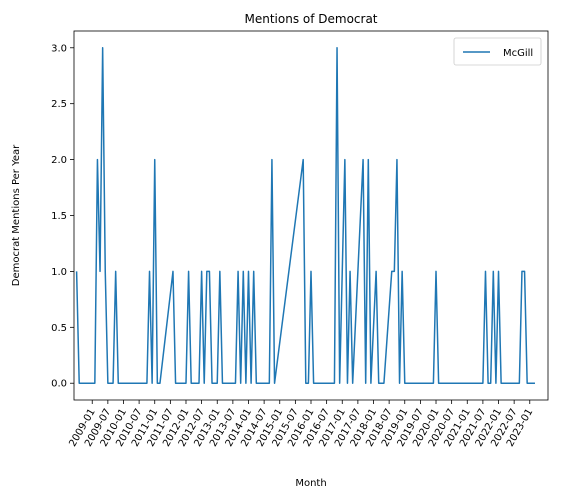 The image size is (567, 498). I want to click on x-axis-label: Month, so click(310, 483).